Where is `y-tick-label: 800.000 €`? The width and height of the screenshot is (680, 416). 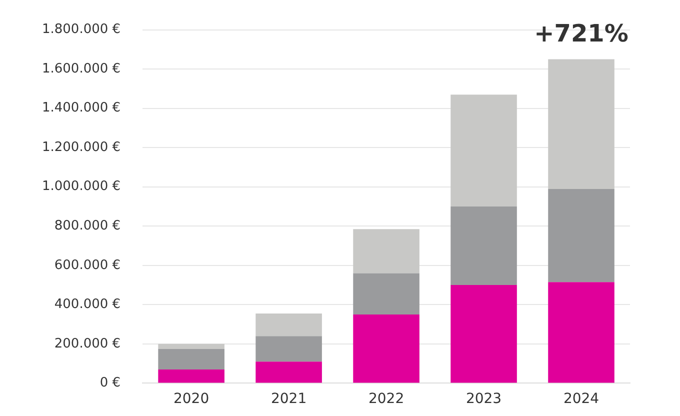 y-tick-label: 800.000 € is located at coordinates (87, 226).